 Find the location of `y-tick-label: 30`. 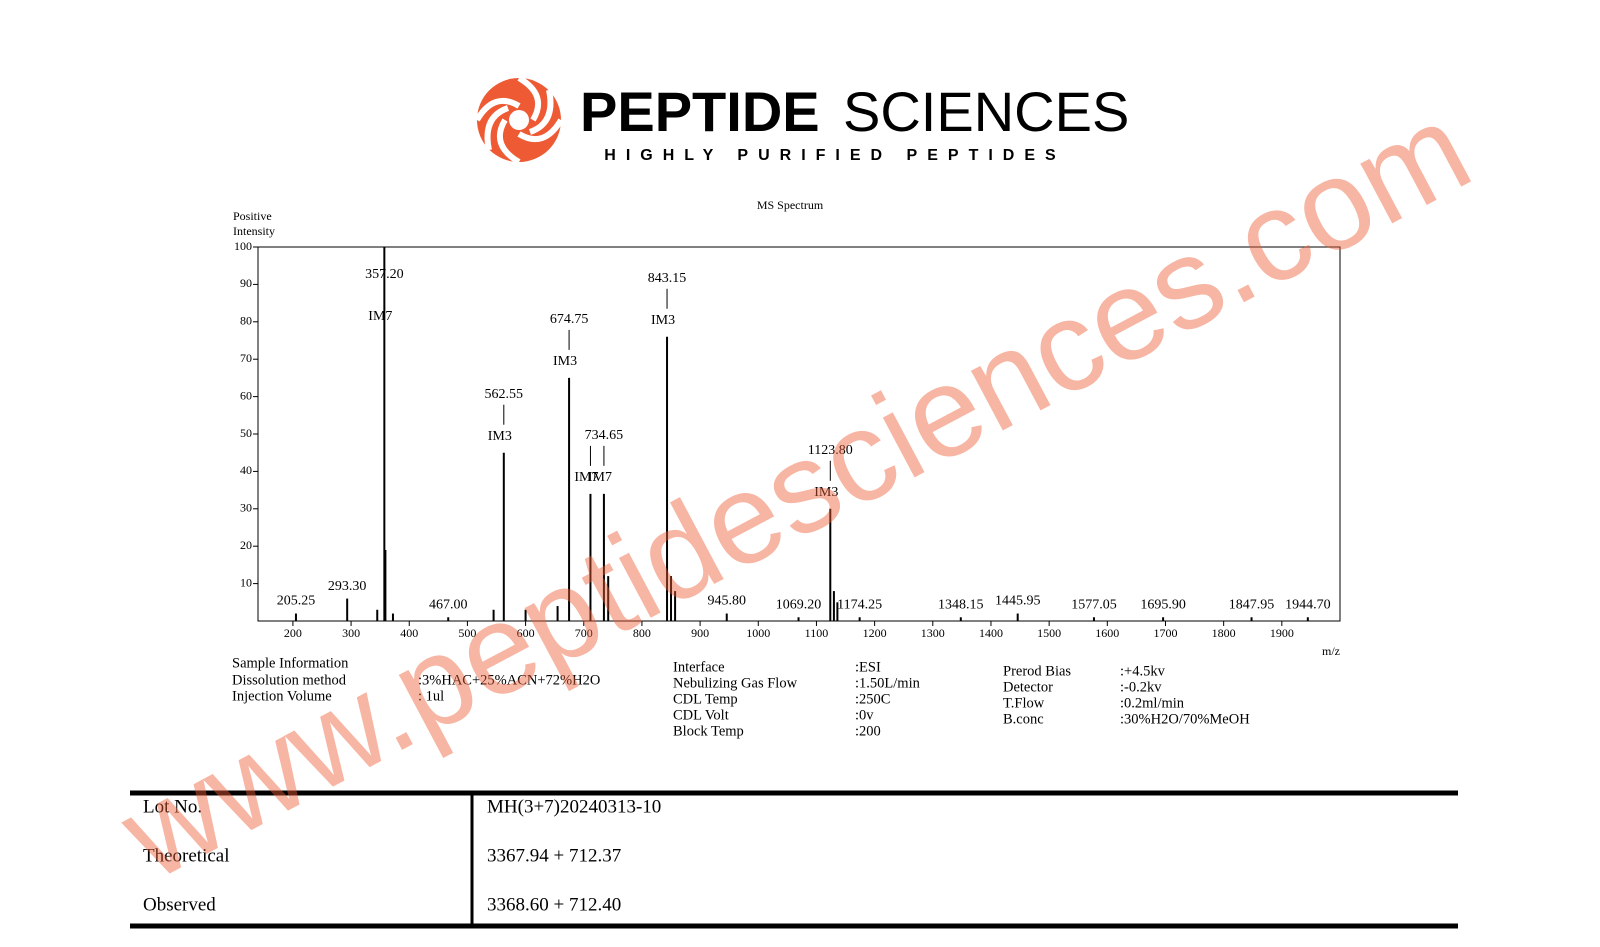

y-tick-label: 30 is located at coordinates (246, 508).